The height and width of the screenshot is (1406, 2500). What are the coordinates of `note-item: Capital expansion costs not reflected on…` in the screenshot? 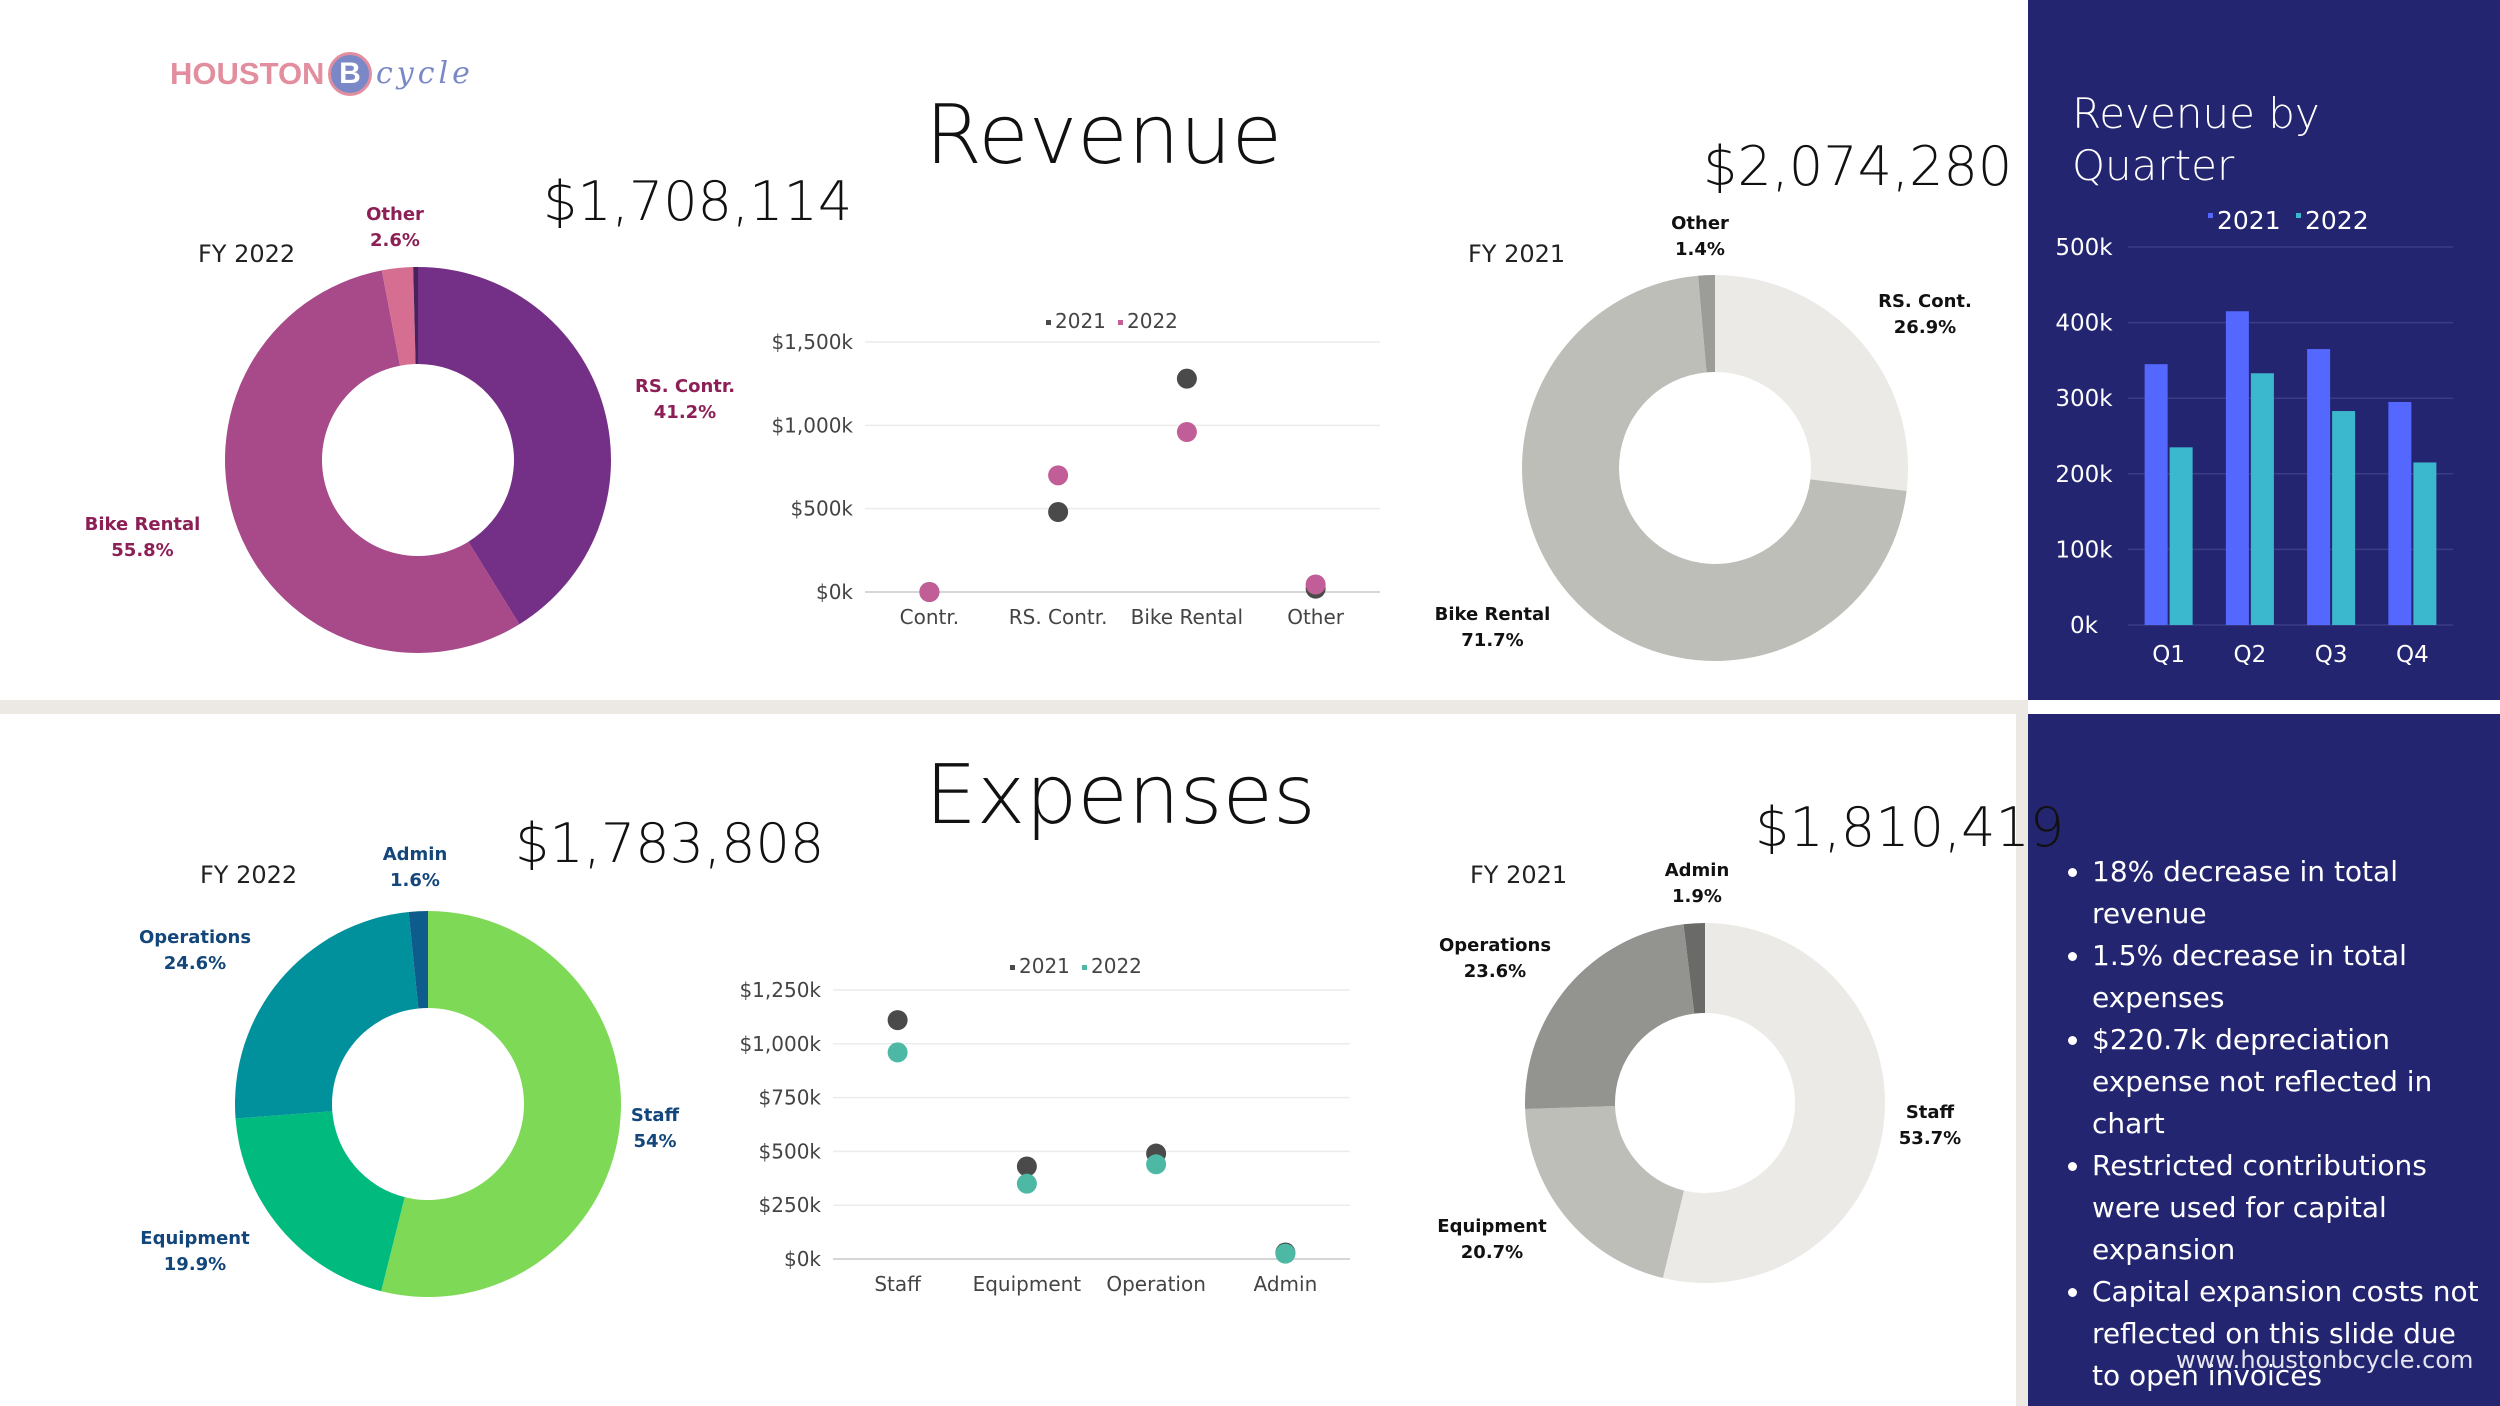 It's located at (2290, 1334).